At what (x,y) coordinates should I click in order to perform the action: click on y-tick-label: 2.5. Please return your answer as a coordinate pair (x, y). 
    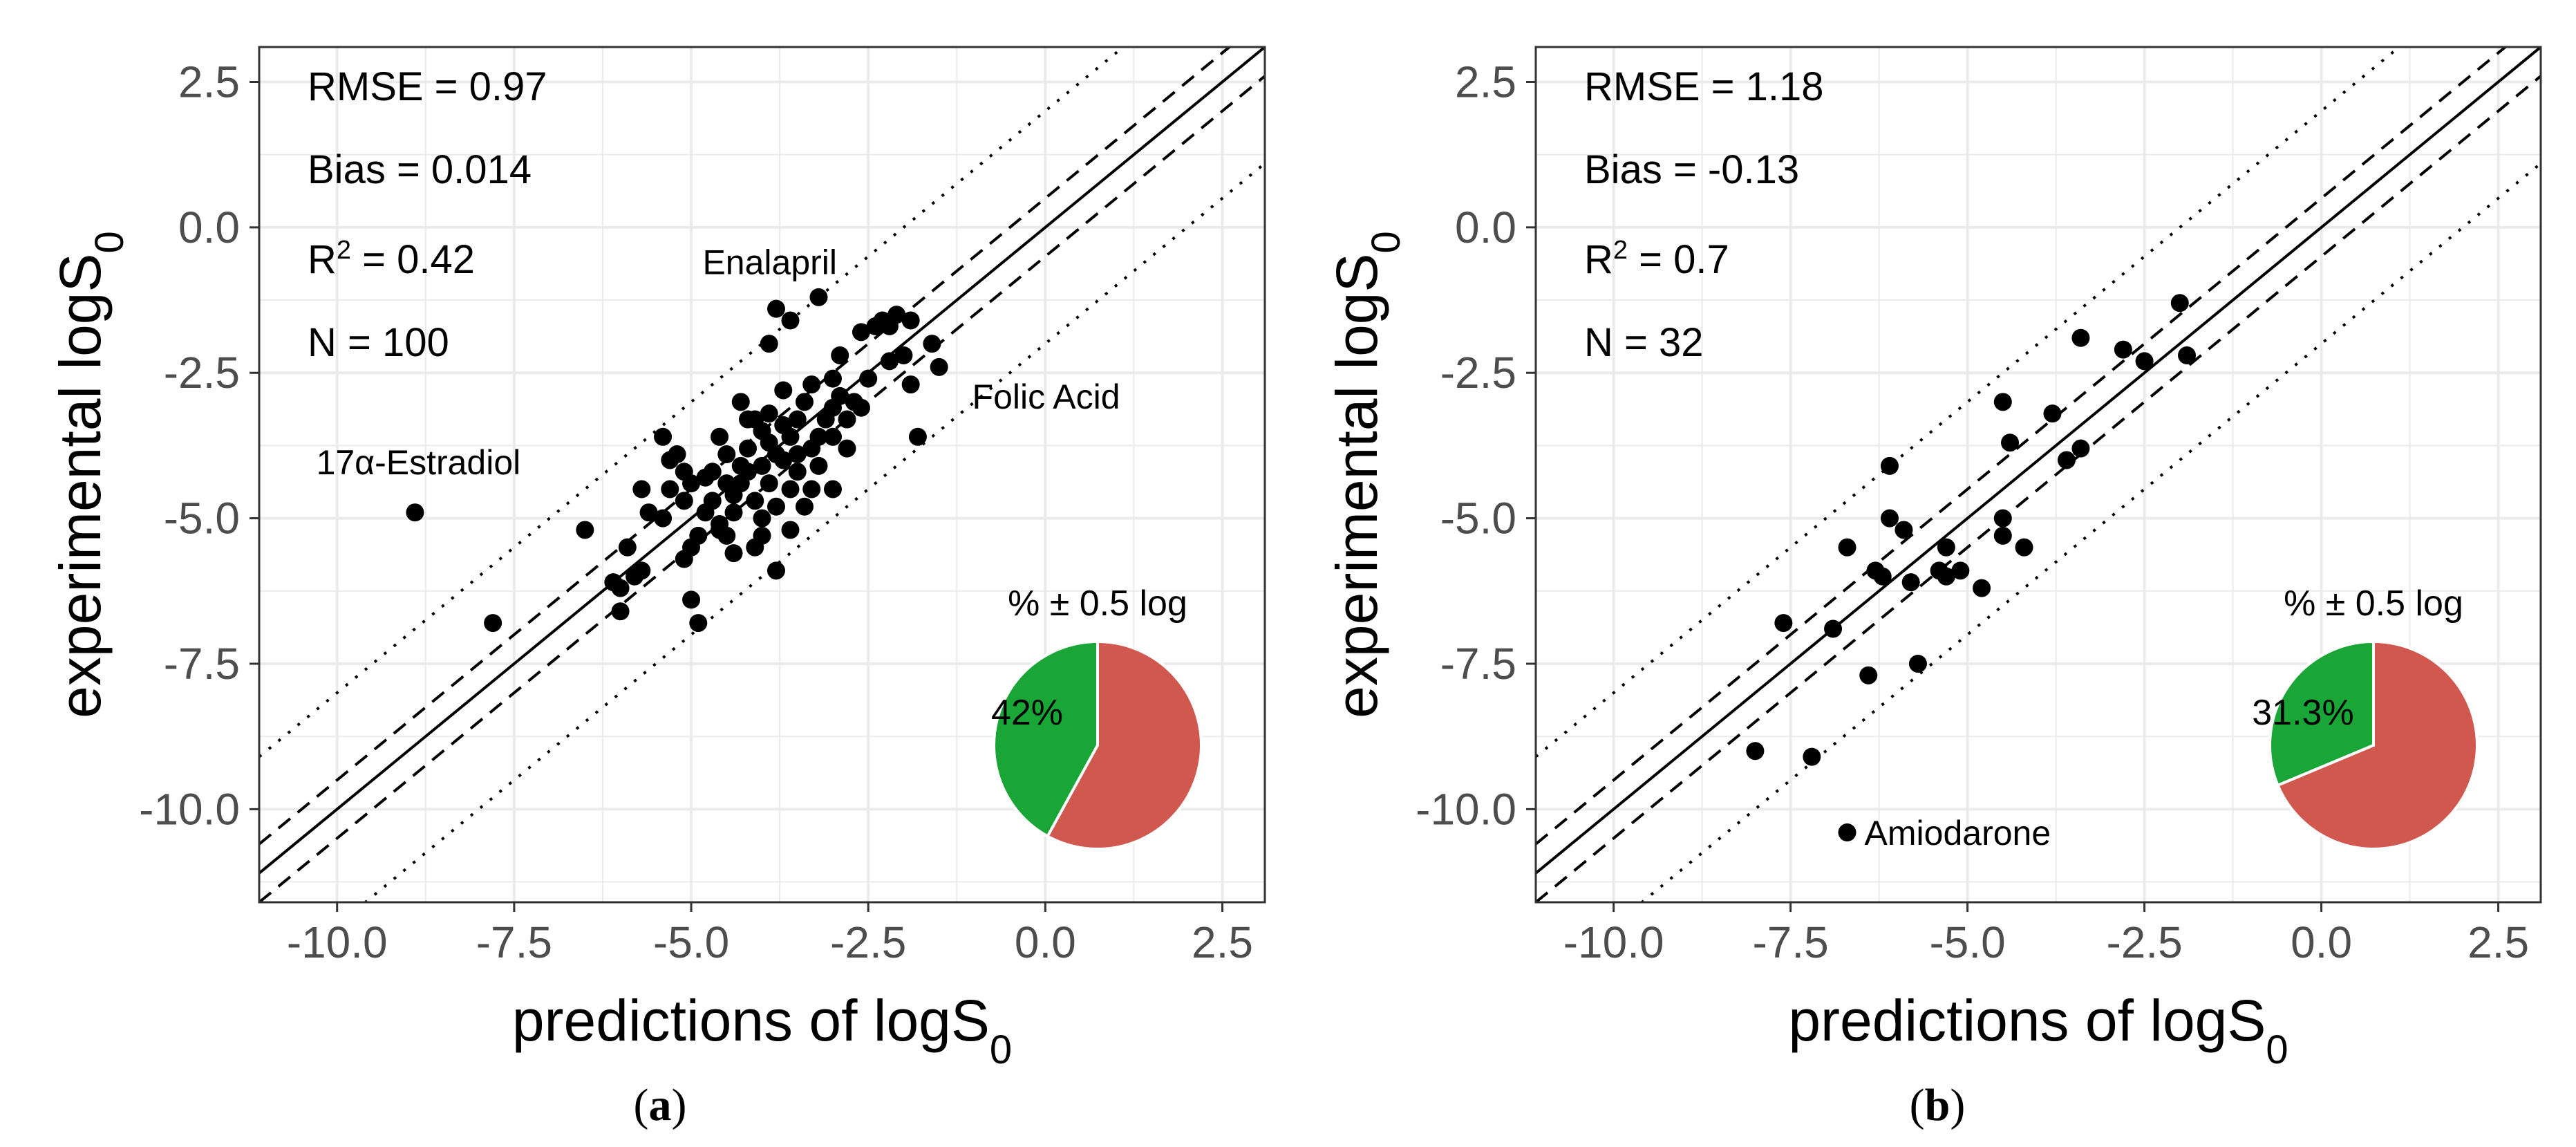
    Looking at the image, I should click on (209, 81).